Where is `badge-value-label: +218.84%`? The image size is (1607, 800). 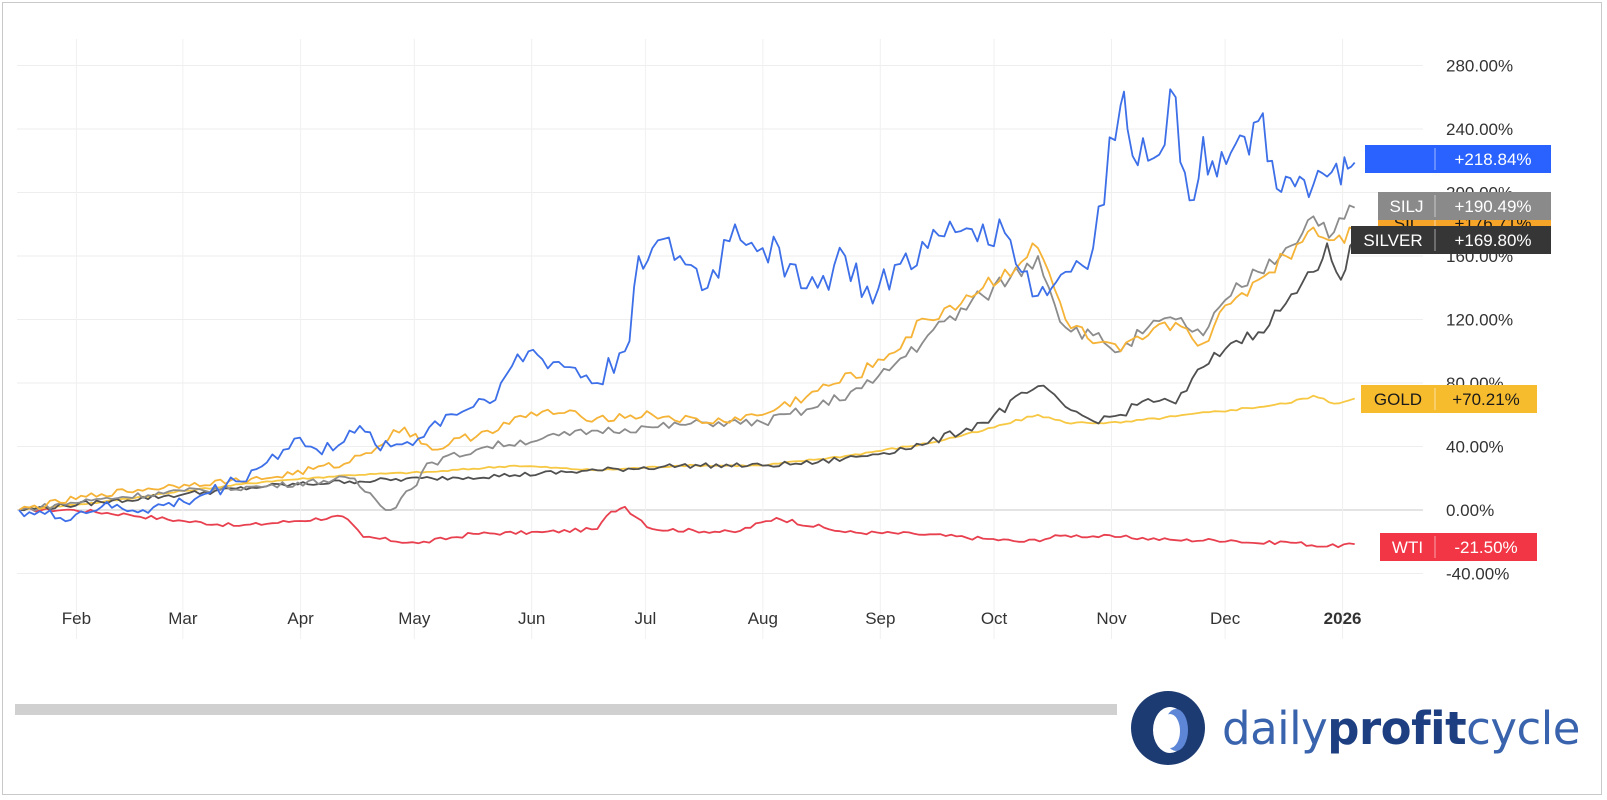 badge-value-label: +218.84% is located at coordinates (1492, 159).